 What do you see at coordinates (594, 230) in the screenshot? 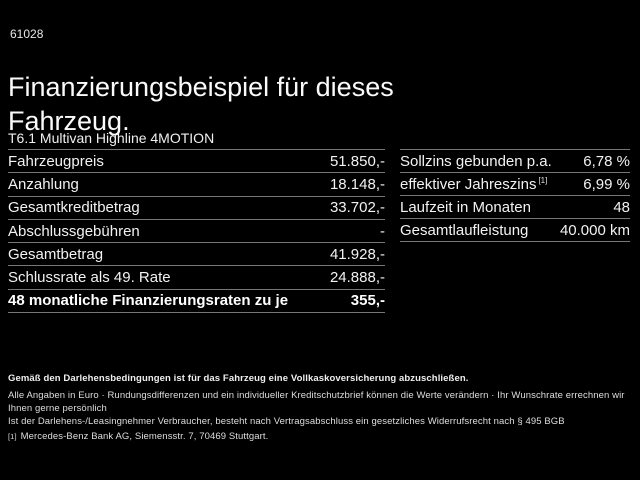
I see `row-value: 40.000 km` at bounding box center [594, 230].